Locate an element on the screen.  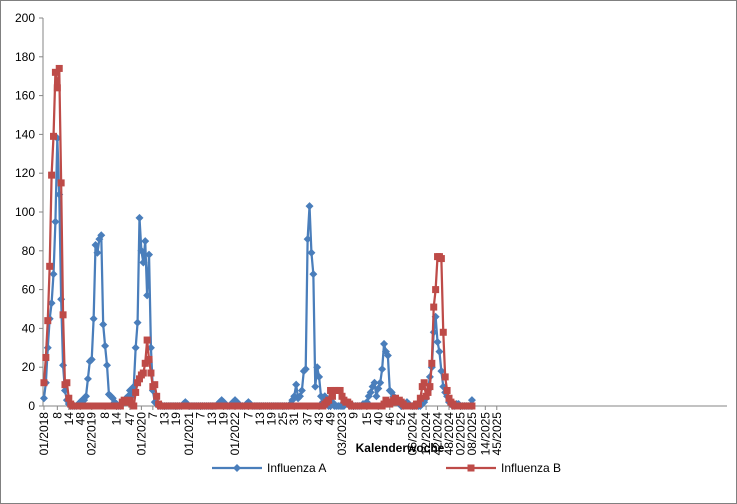
x-tick-label: 25 is located at coordinates (283, 419).